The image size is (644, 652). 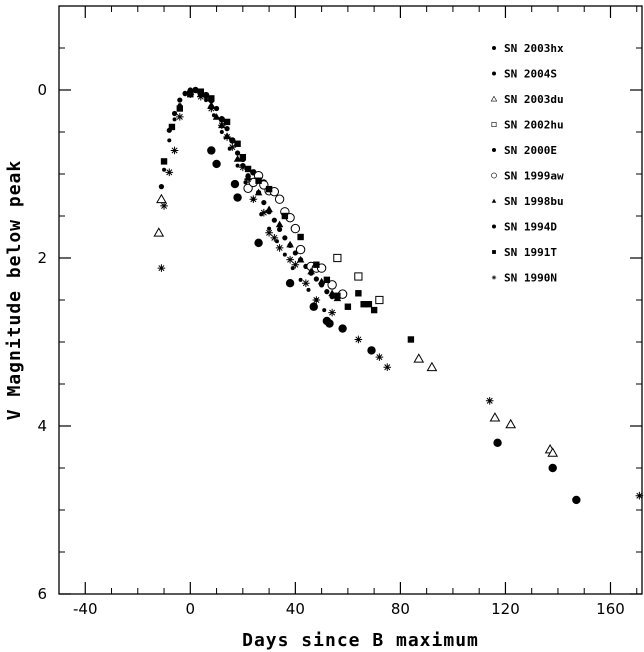 I want to click on x-tick-label: 160, so click(x=610, y=609).